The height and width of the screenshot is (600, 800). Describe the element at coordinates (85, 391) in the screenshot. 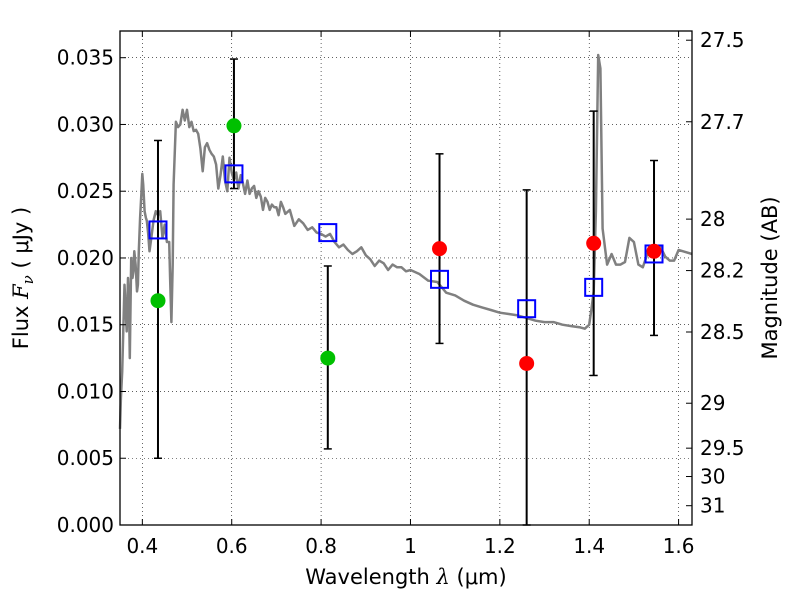

I see `y-tick-label: 0.010` at that location.